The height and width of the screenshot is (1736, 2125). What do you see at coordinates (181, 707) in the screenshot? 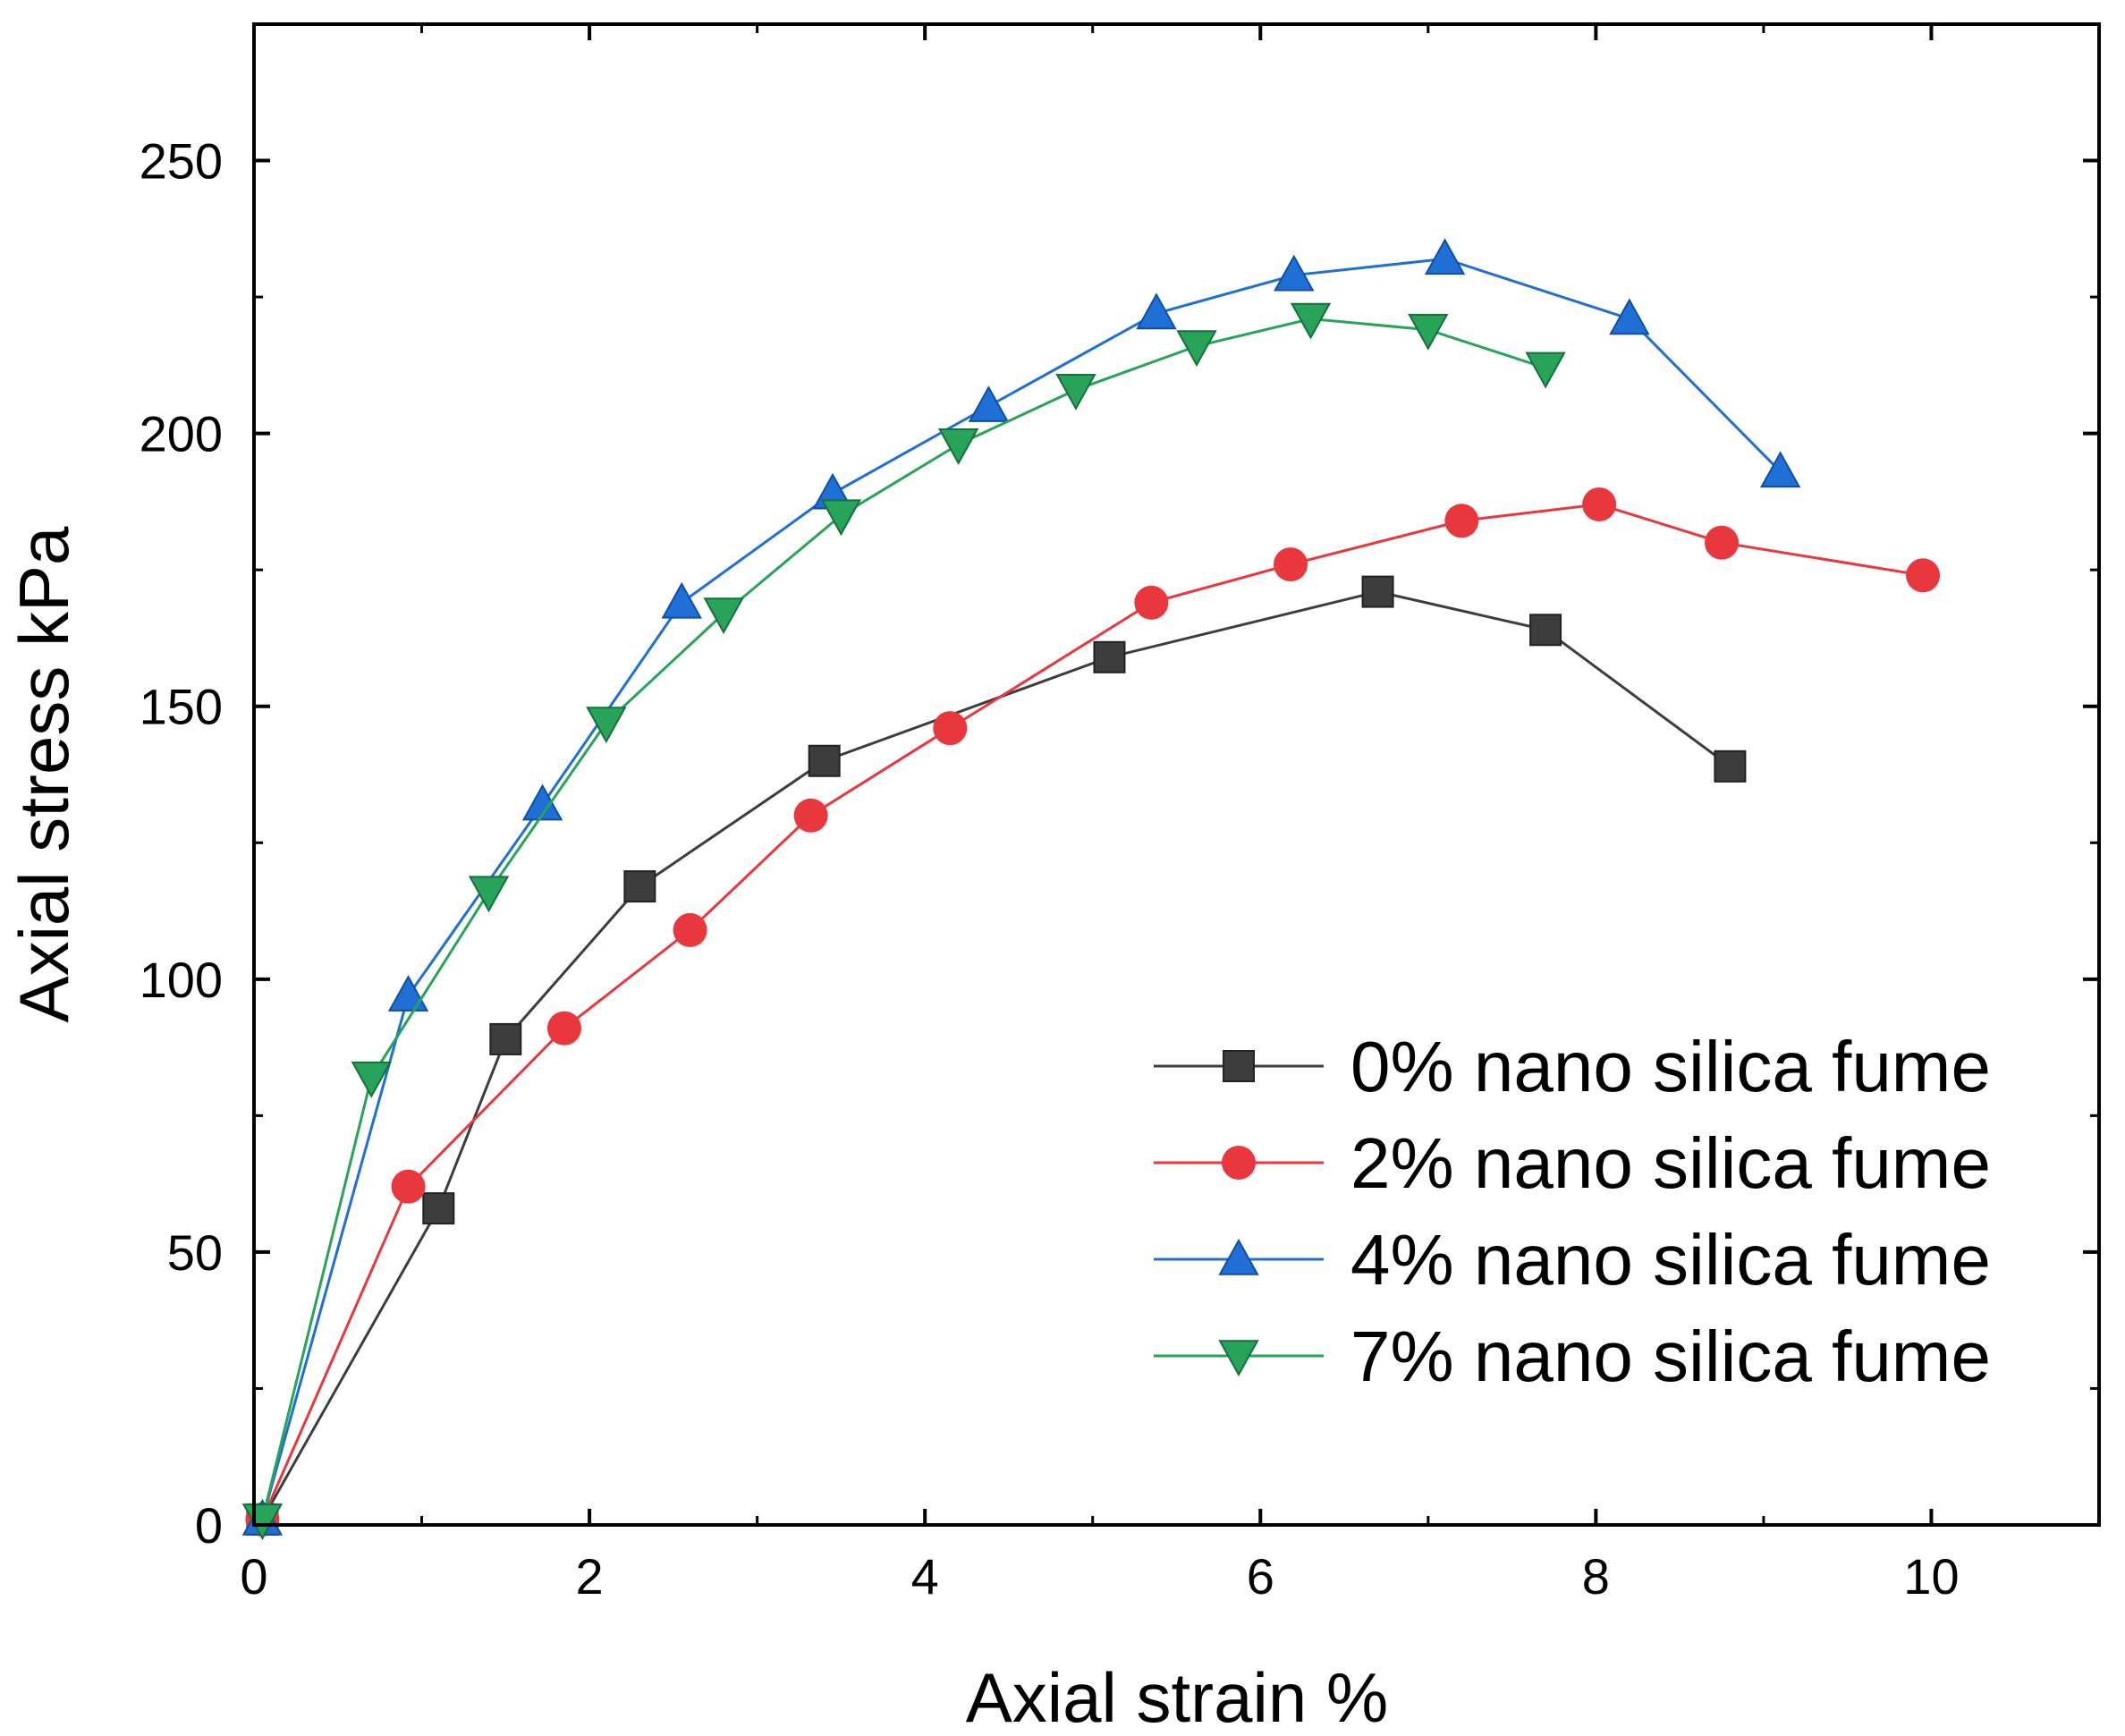
I see `y-tick-label: 150` at bounding box center [181, 707].